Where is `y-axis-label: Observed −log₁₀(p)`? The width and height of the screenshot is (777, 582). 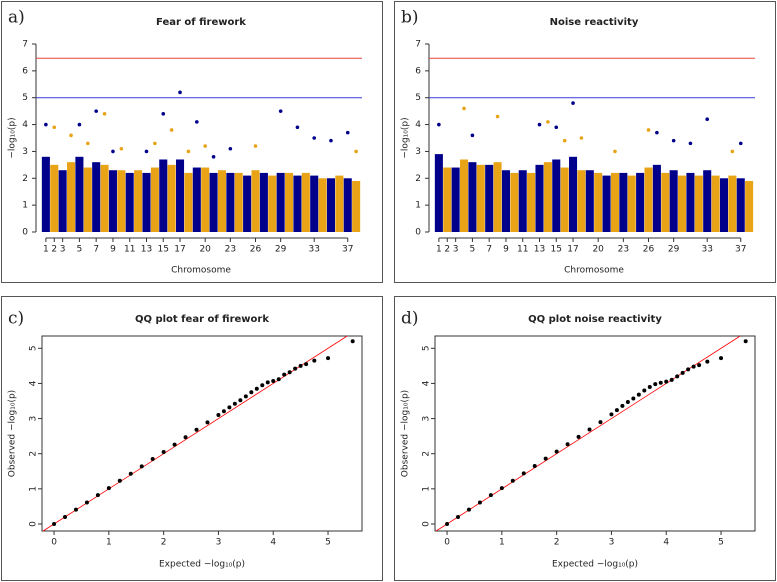 y-axis-label: Observed −log₁₀(p) is located at coordinates (406, 433).